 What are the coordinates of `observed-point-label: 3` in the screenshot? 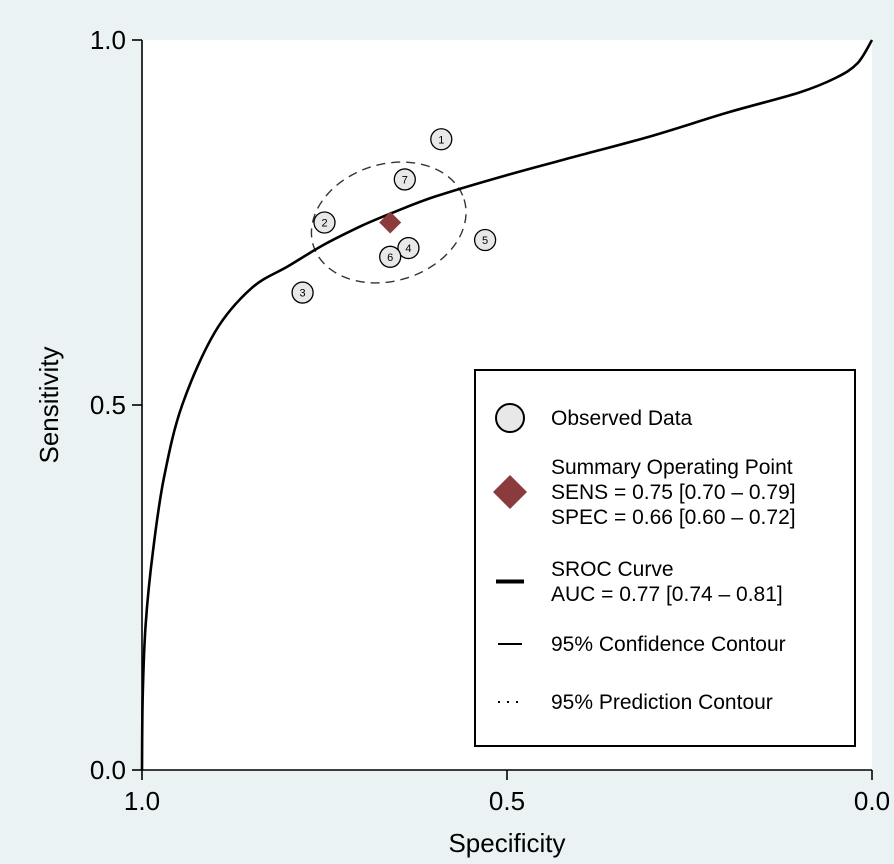 It's located at (303, 294).